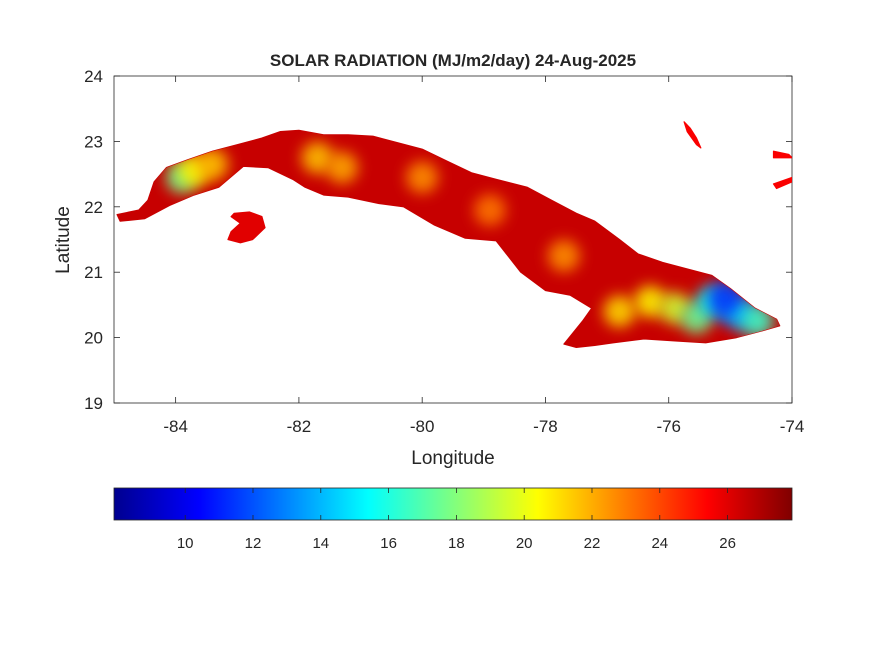  Describe the element at coordinates (185, 543) in the screenshot. I see `colorbar-tick-label: 10` at that location.